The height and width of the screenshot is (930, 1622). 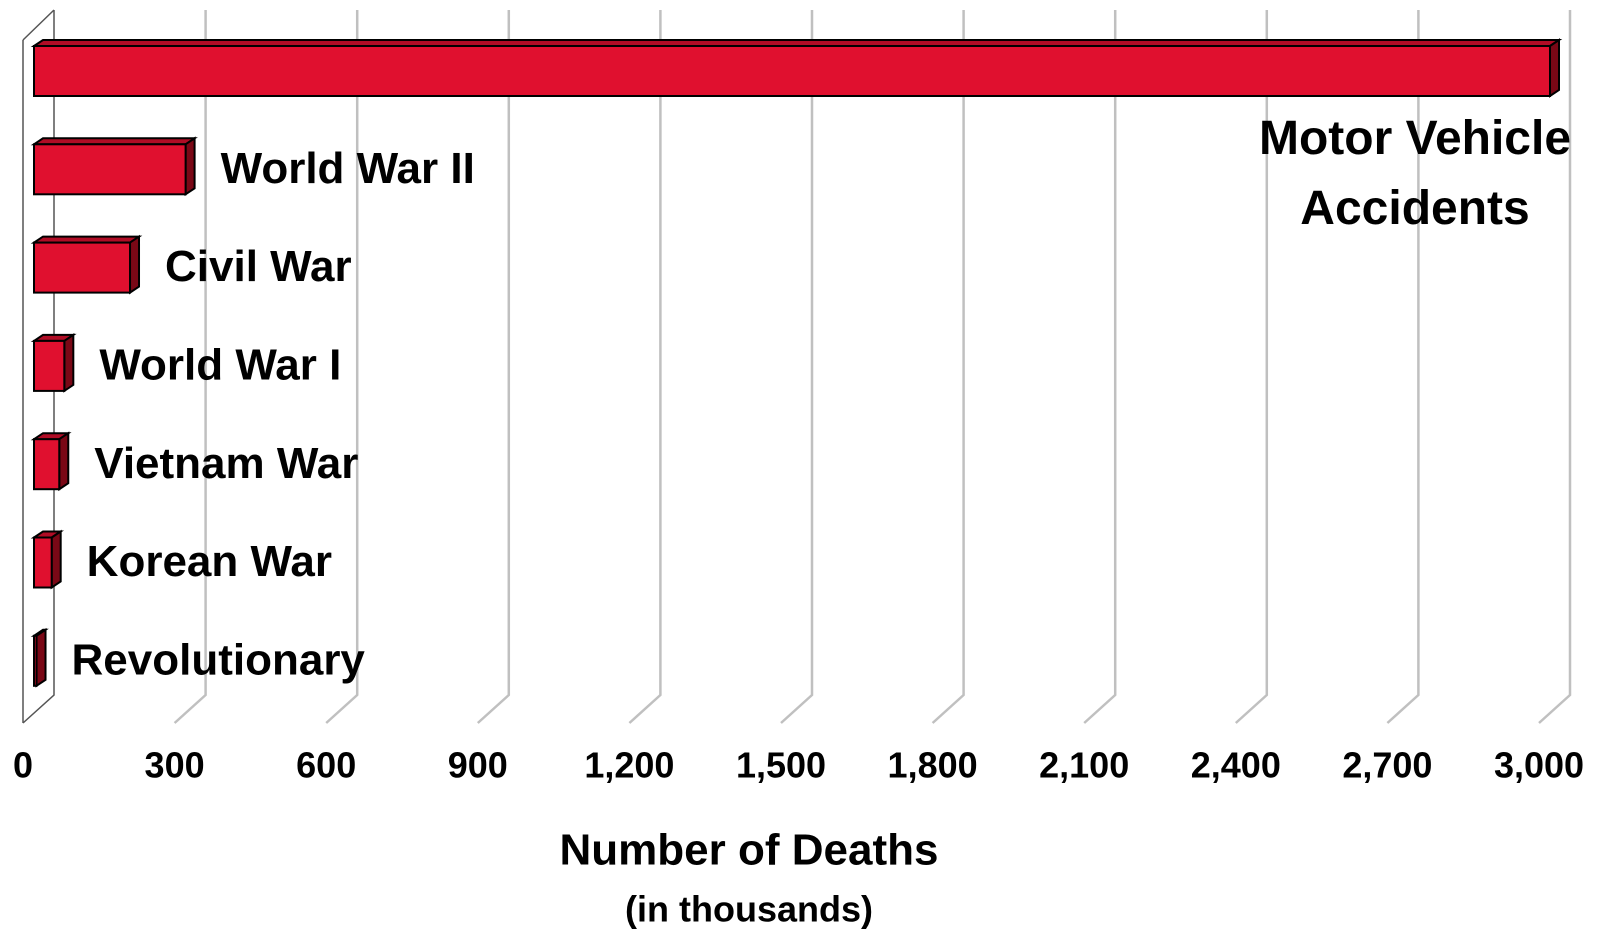 What do you see at coordinates (209, 561) in the screenshot?
I see `category-label: Korean War` at bounding box center [209, 561].